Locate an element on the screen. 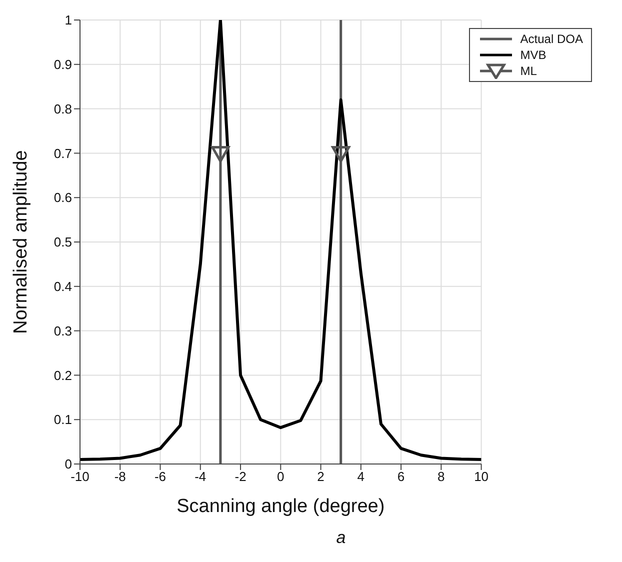 The height and width of the screenshot is (562, 622). y-tick-label: 0.8 is located at coordinates (63, 108).